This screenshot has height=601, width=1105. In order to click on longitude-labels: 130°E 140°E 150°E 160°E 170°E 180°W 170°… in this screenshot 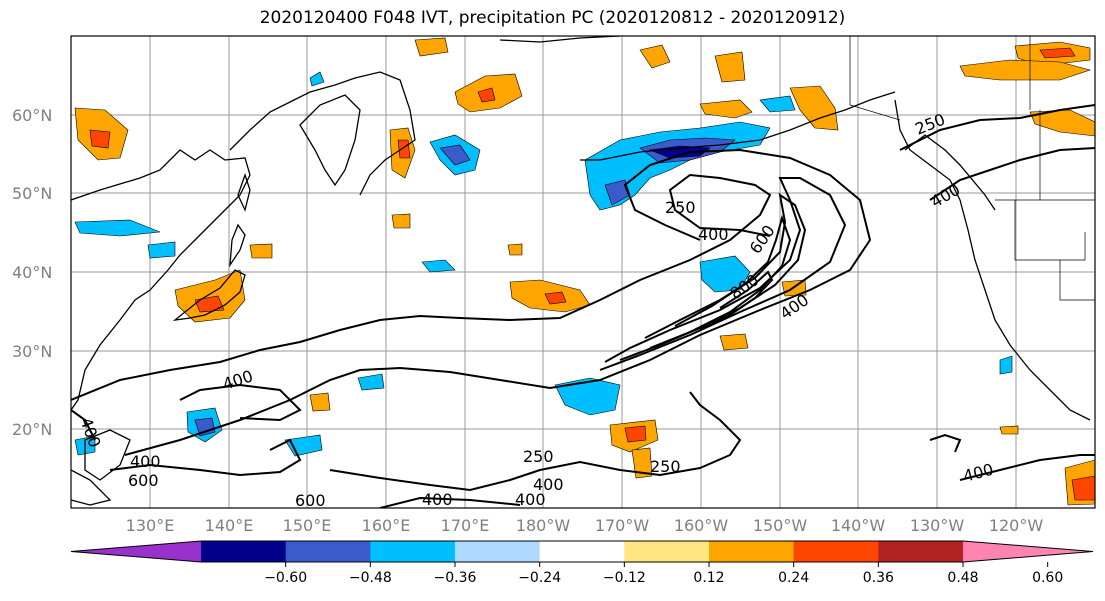, I will do `click(585, 525)`.